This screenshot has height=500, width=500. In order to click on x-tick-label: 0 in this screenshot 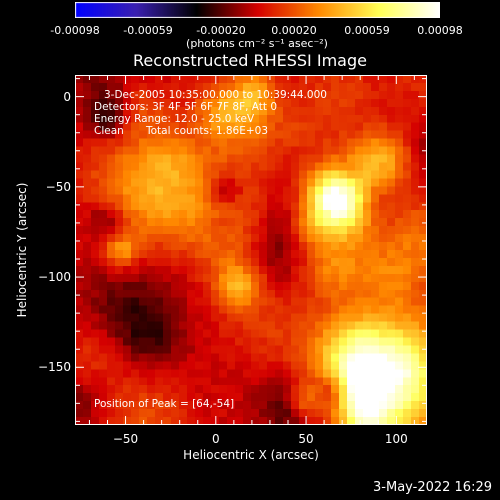, I will do `click(215, 439)`.